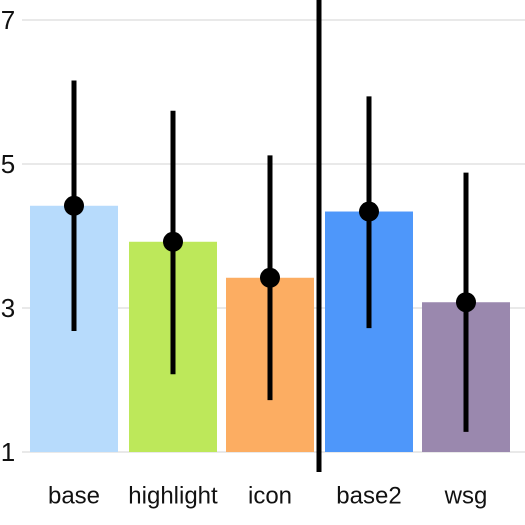 This screenshot has width=525, height=525. I want to click on x-tick-label: icon, so click(270, 496).